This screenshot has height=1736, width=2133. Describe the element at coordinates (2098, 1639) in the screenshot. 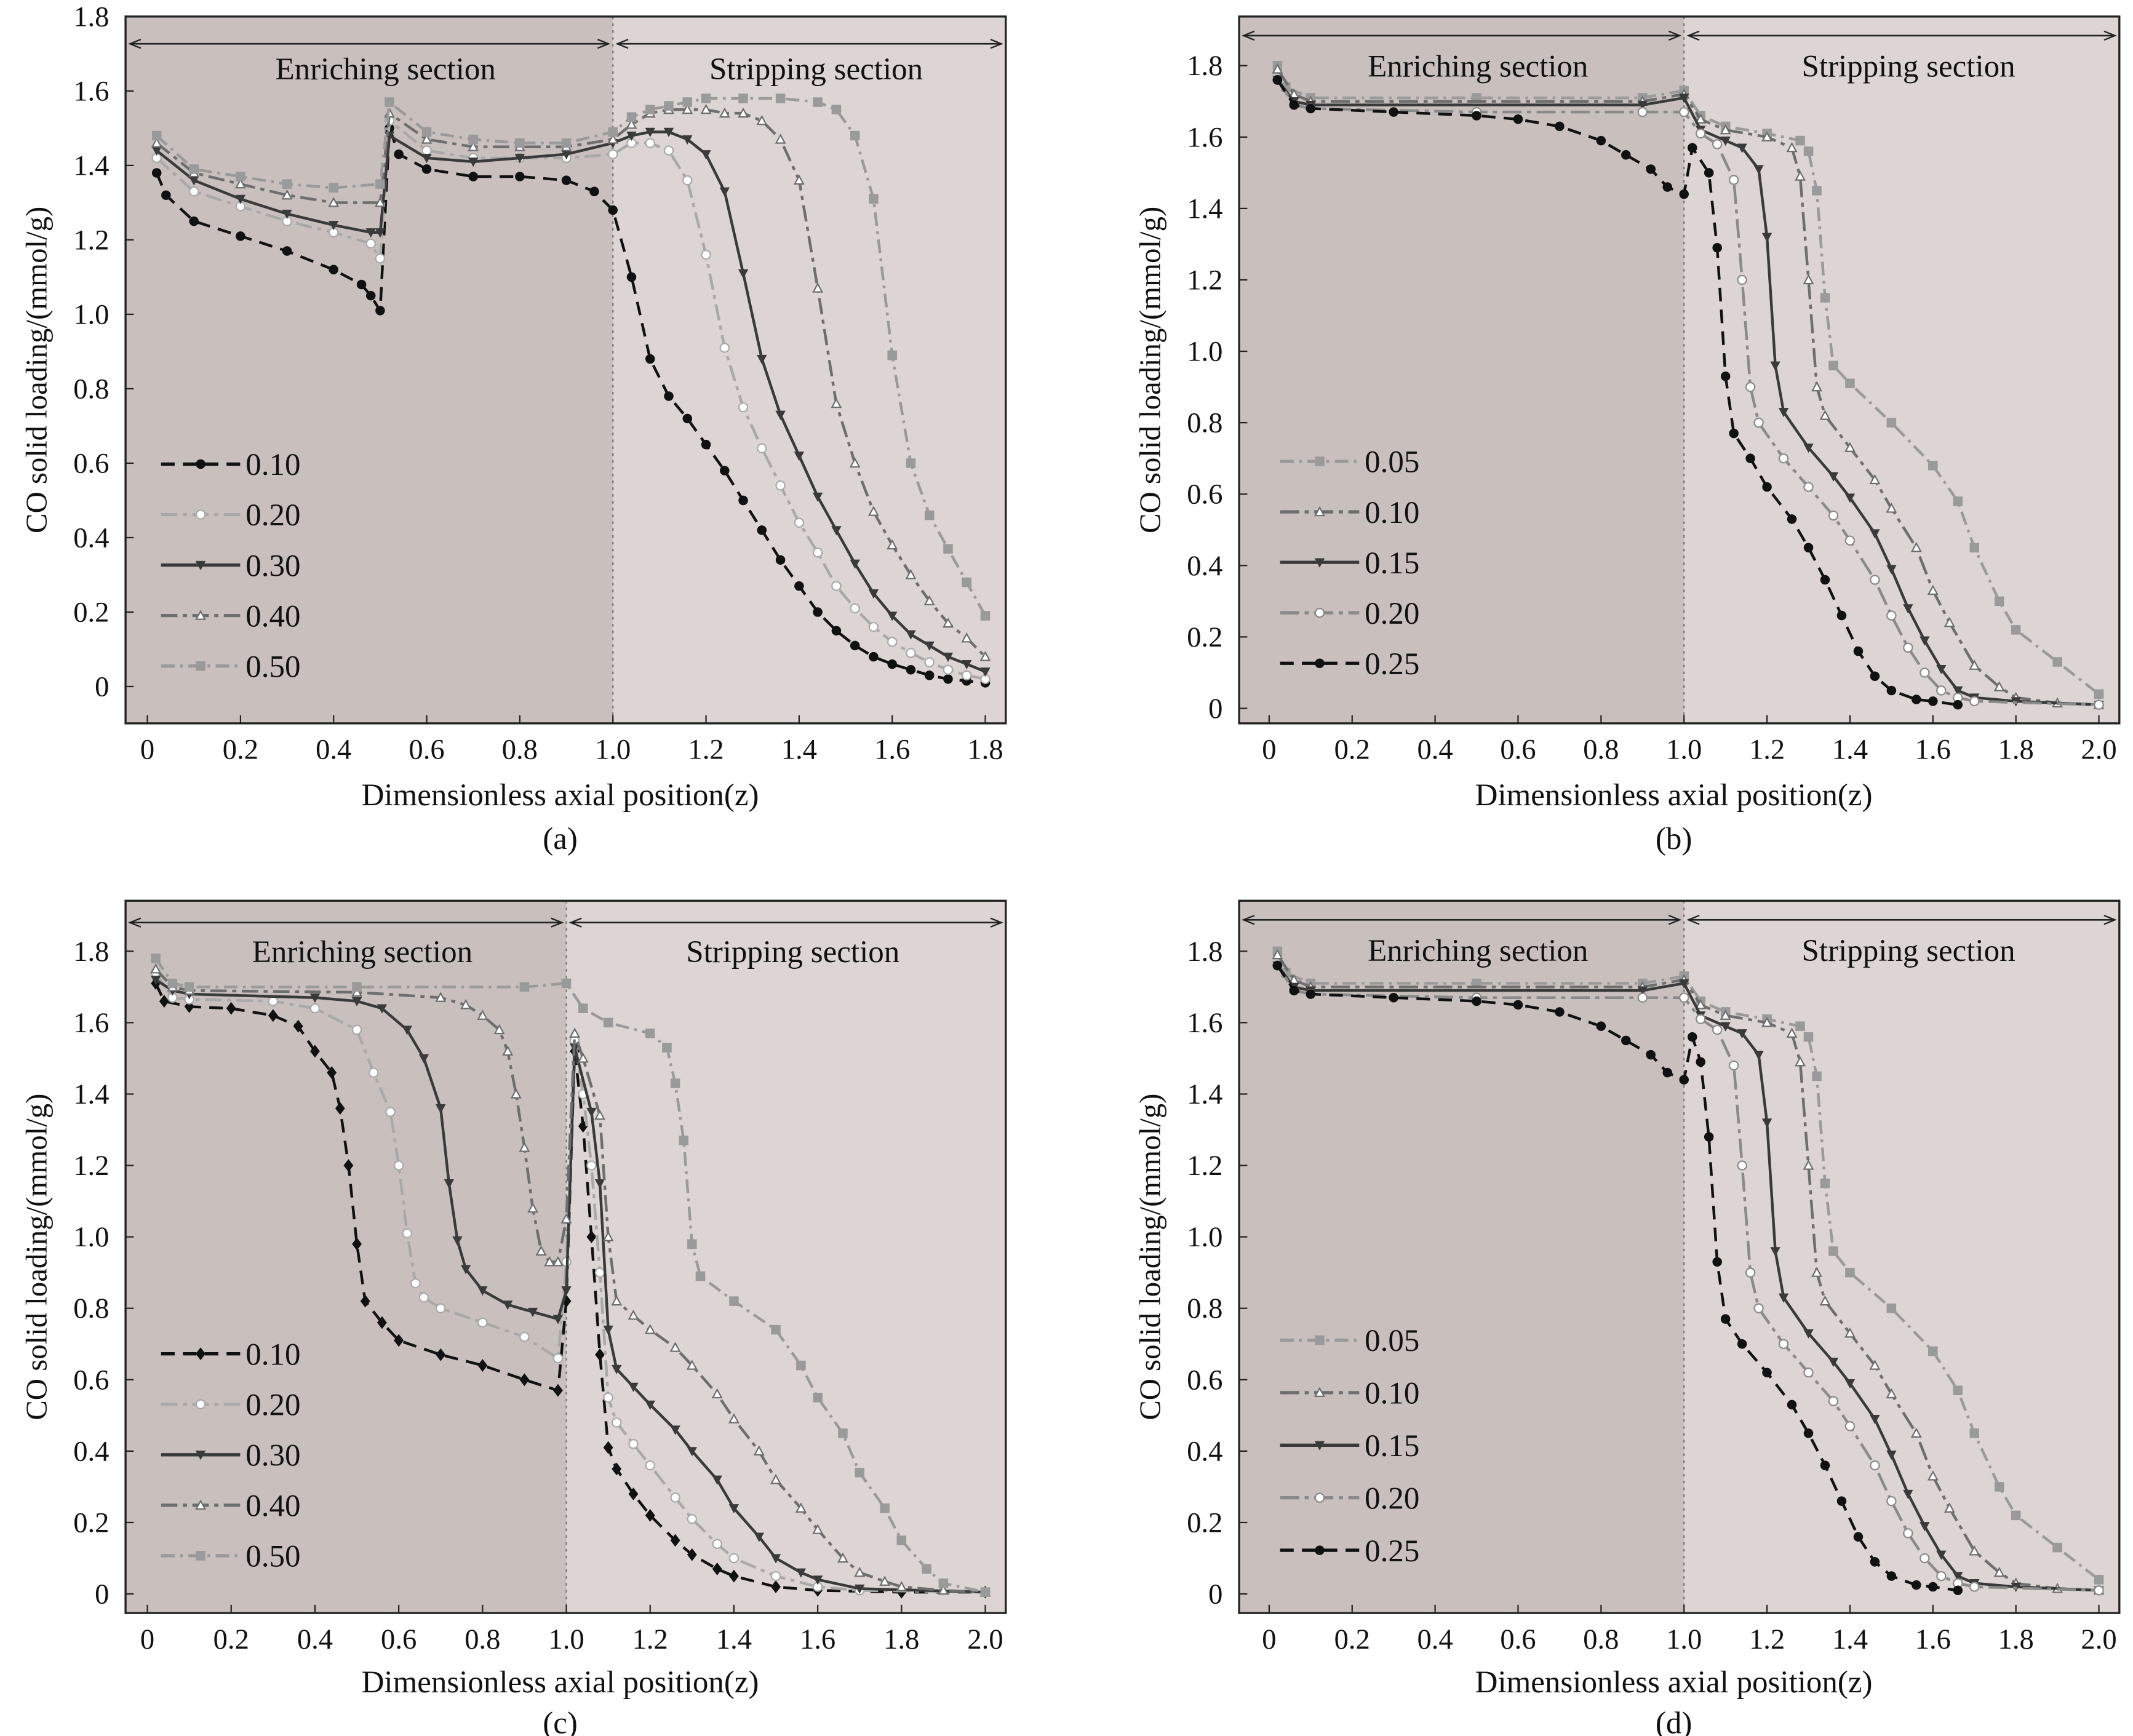

I see `x-tick-label: 2.0` at that location.